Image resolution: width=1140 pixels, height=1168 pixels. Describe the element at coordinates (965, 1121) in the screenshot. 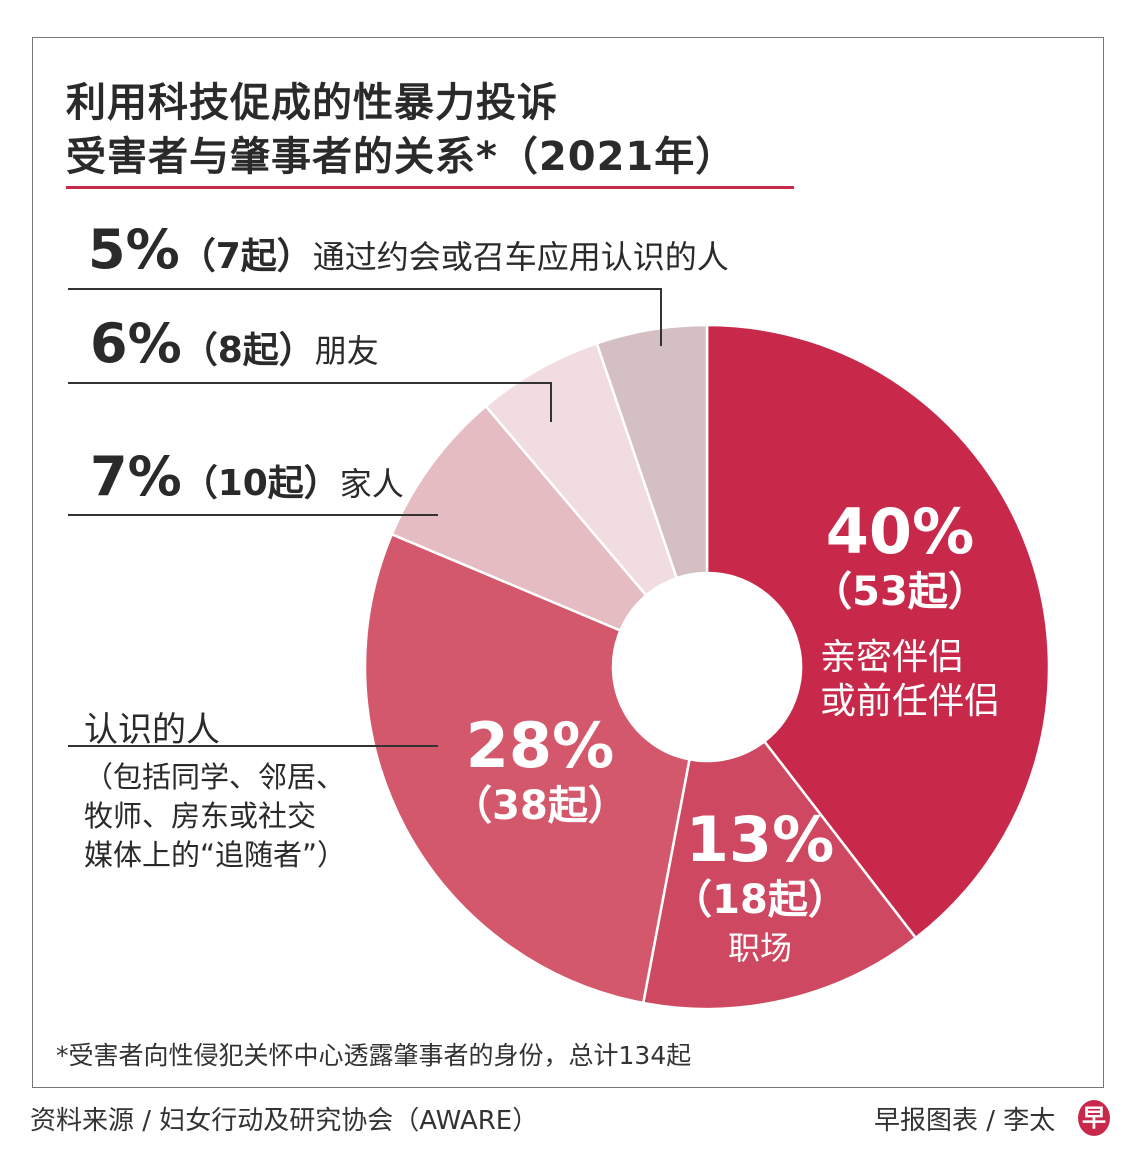

I see `credit: 早报图表 / 李太` at that location.